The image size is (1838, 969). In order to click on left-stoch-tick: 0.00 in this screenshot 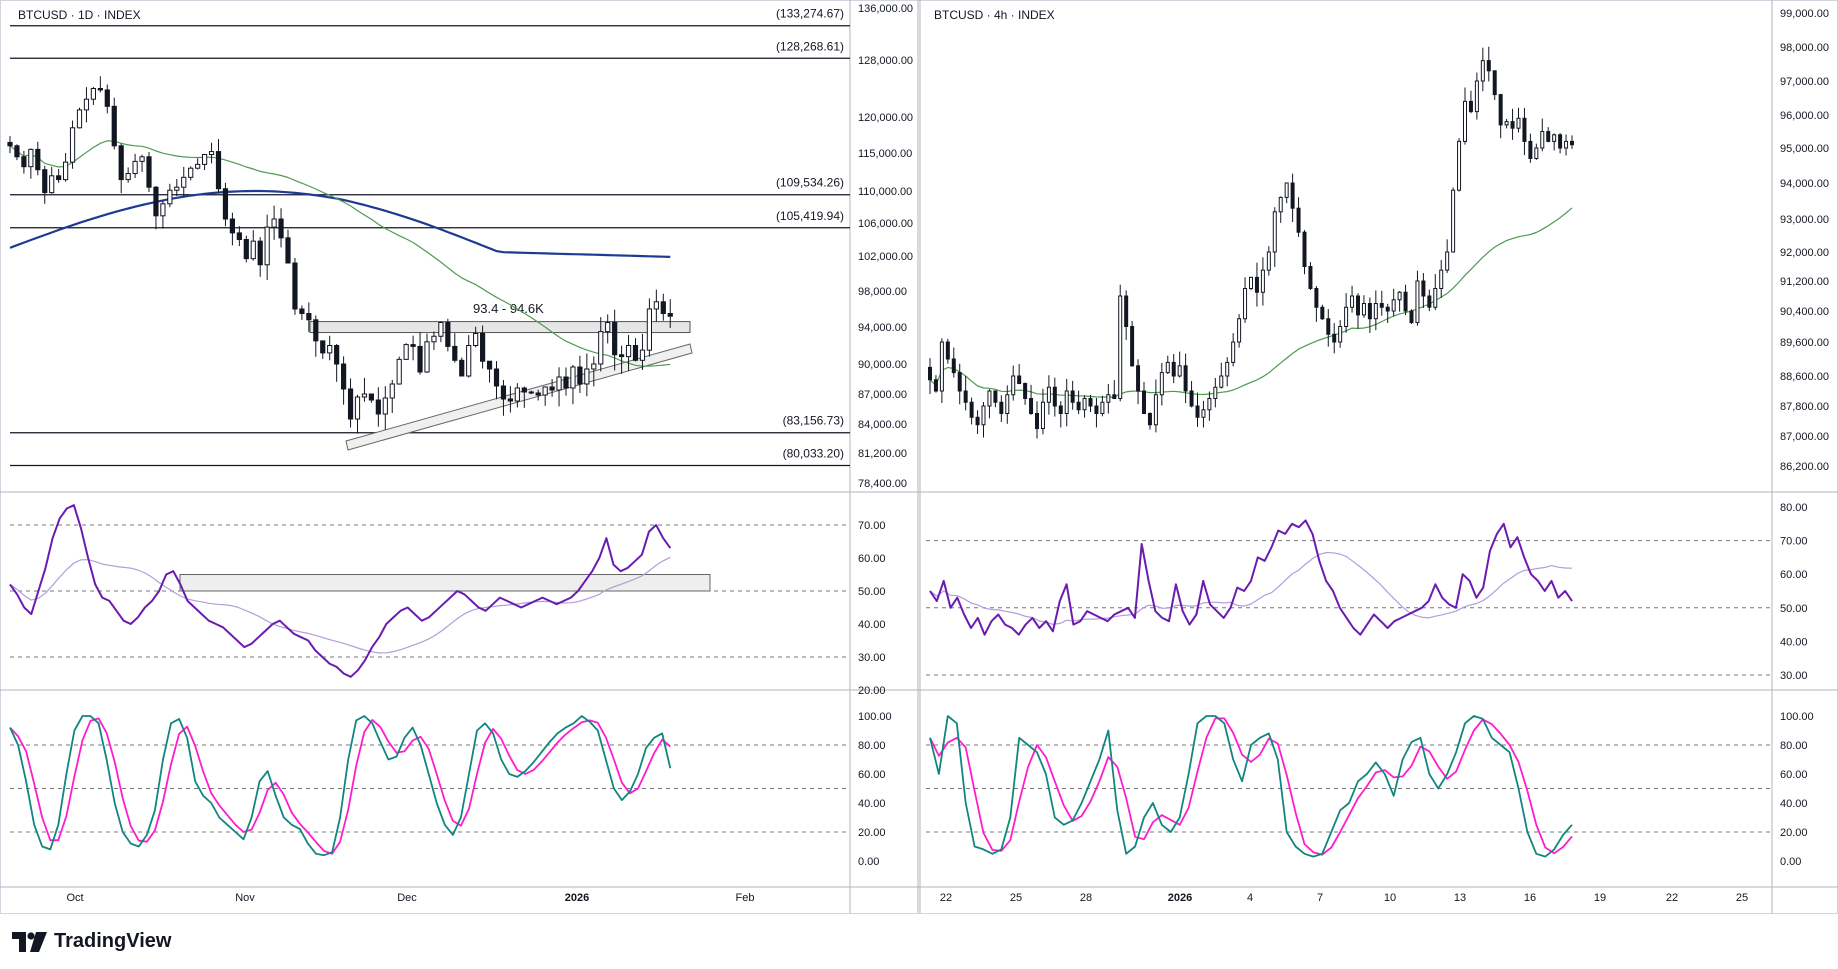, I will do `click(868, 862)`.